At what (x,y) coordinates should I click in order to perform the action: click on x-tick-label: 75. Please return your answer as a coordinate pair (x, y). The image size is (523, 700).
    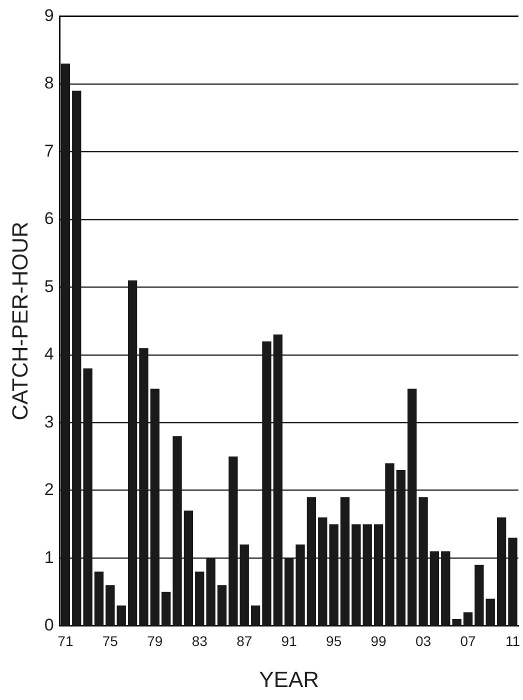
    Looking at the image, I should click on (110, 641).